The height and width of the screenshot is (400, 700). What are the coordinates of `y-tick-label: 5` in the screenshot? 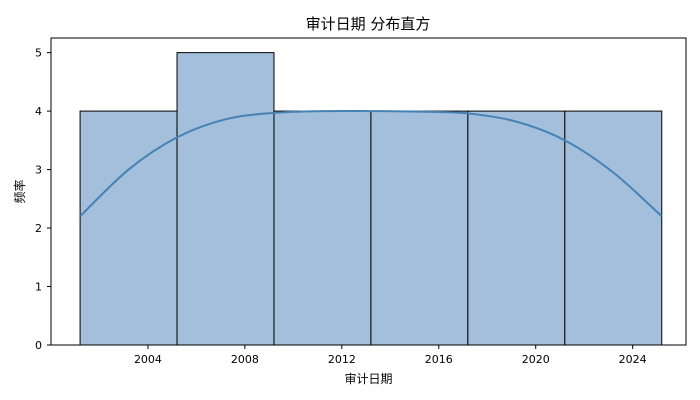 It's located at (38, 53).